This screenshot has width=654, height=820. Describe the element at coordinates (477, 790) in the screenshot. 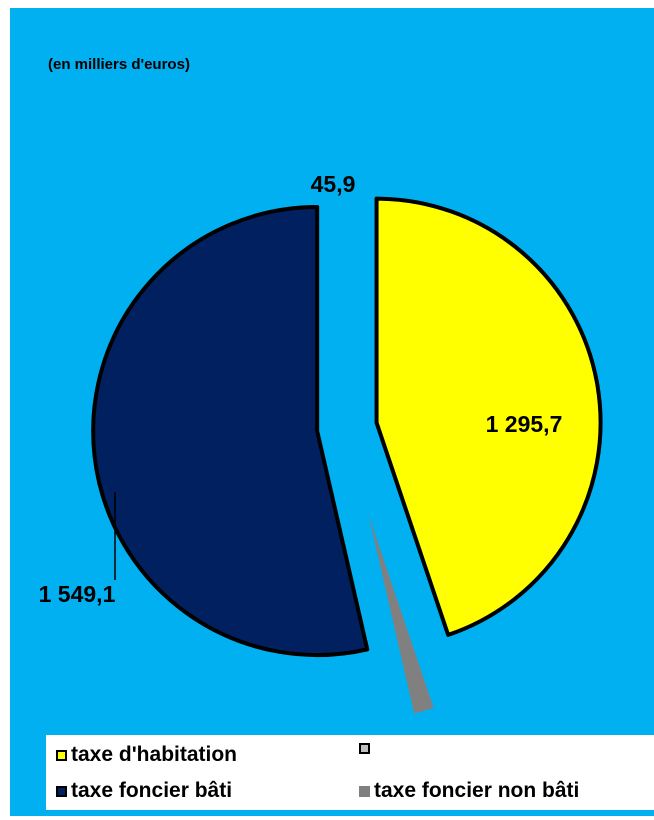

I see `legend-label: taxe foncier non bâti` at that location.